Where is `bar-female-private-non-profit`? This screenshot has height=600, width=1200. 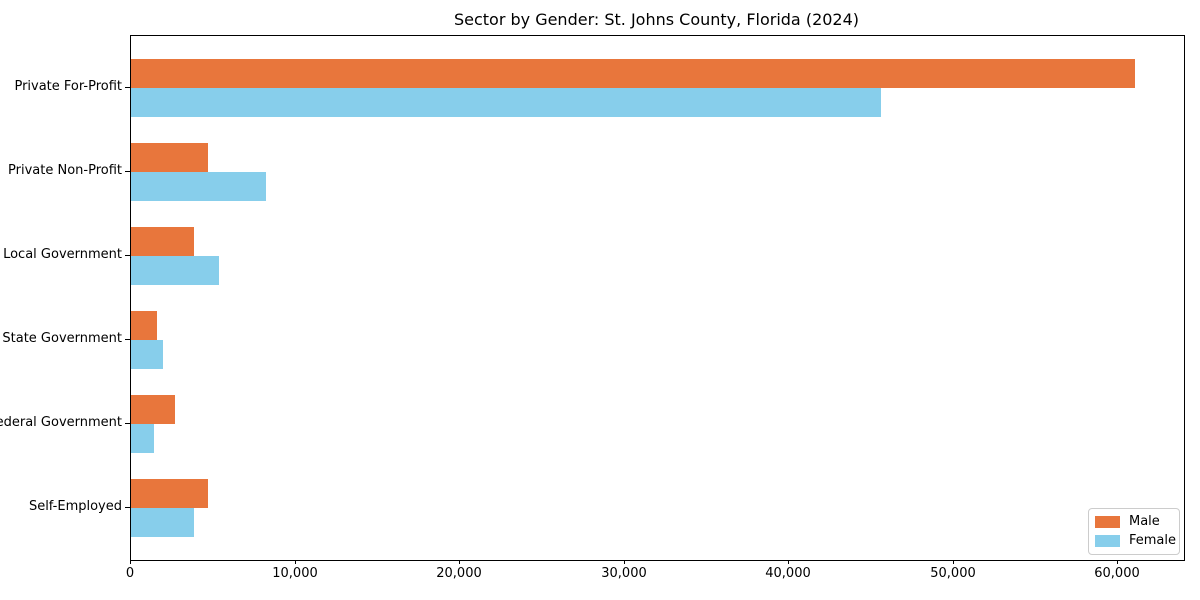
bar-female-private-non-profit is located at coordinates (198, 186).